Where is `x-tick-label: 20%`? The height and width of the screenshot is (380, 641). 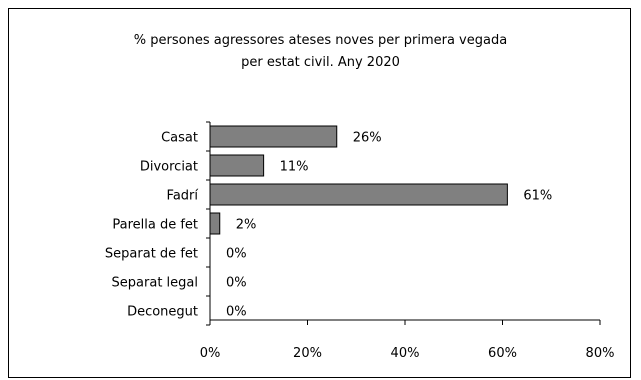
x-tick-label: 20% is located at coordinates (307, 353).